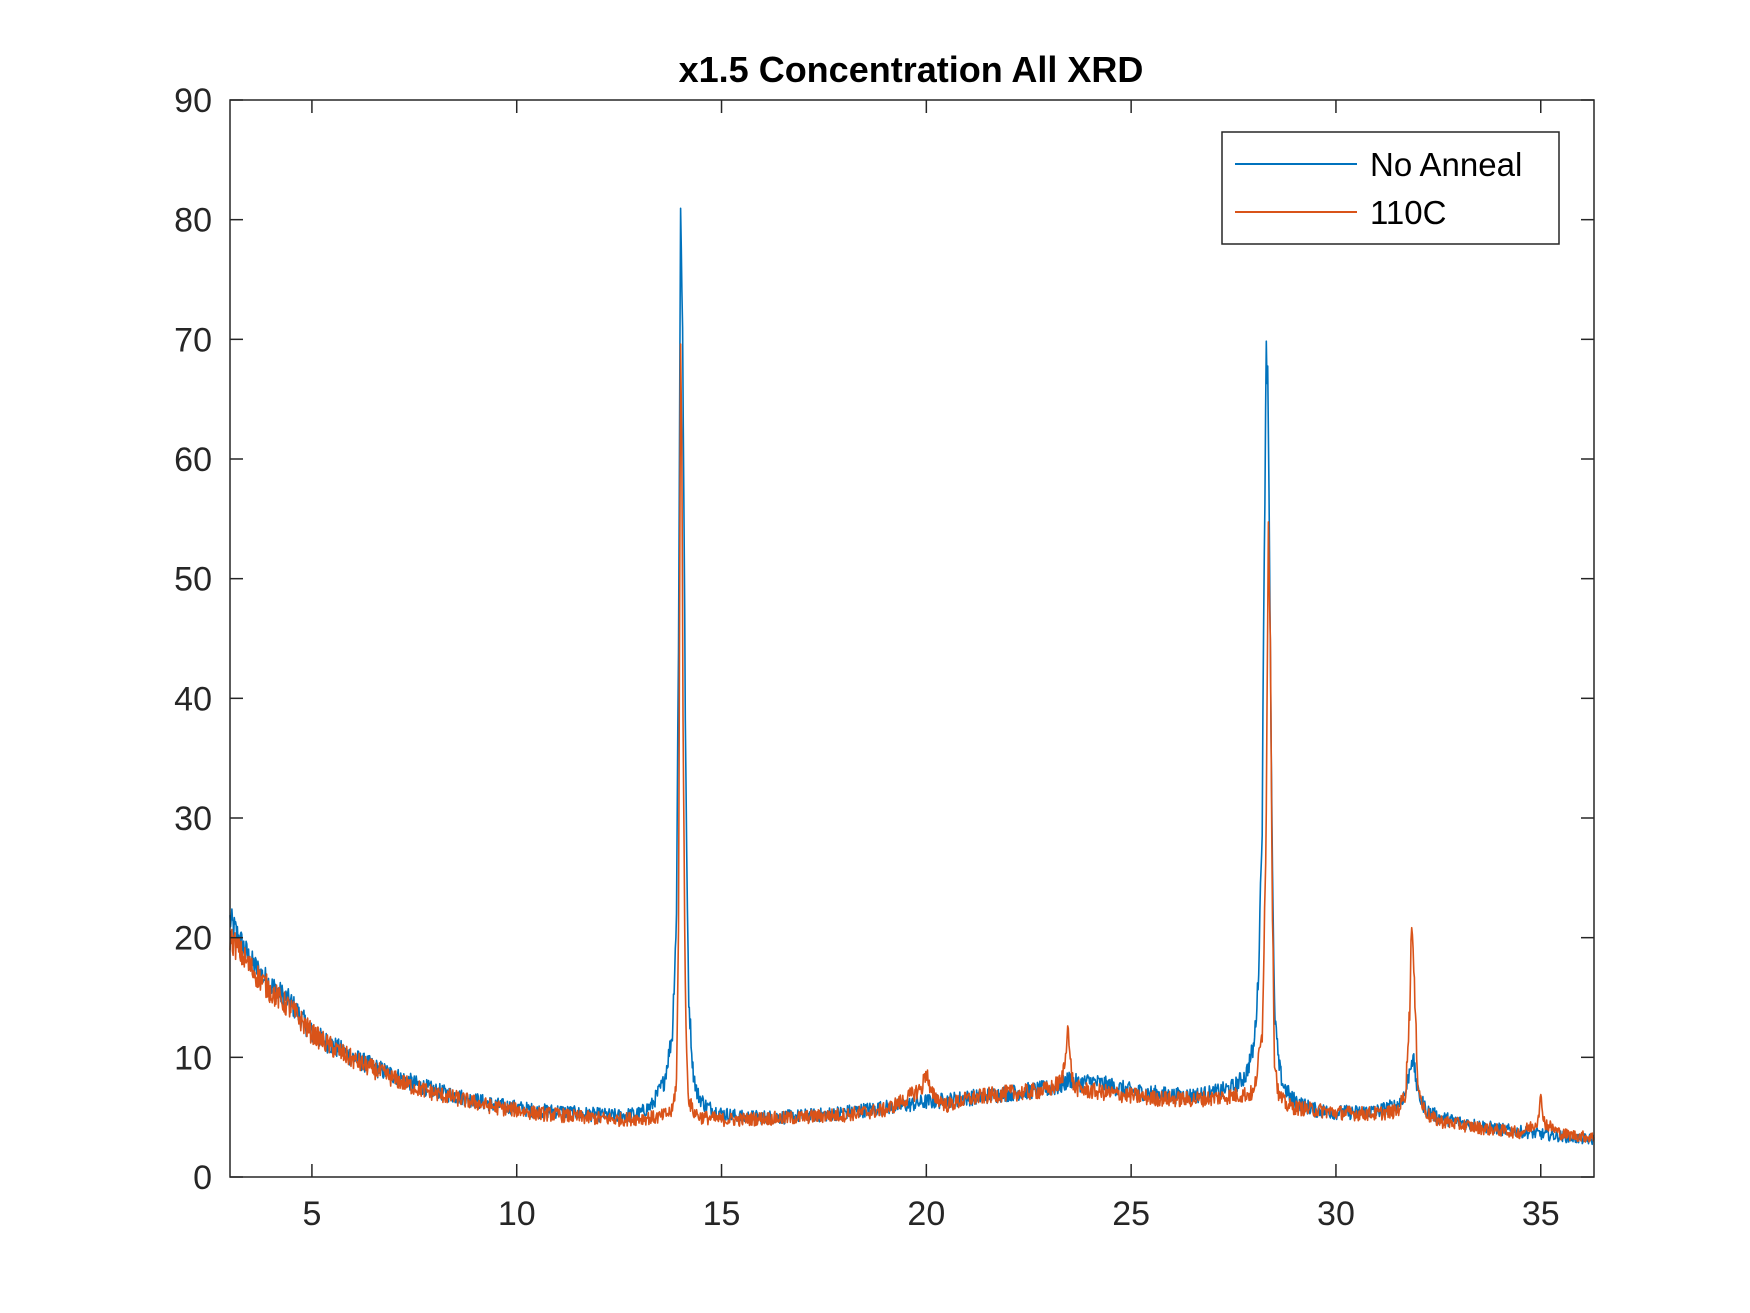  I want to click on x-tick-label: 35, so click(1541, 1214).